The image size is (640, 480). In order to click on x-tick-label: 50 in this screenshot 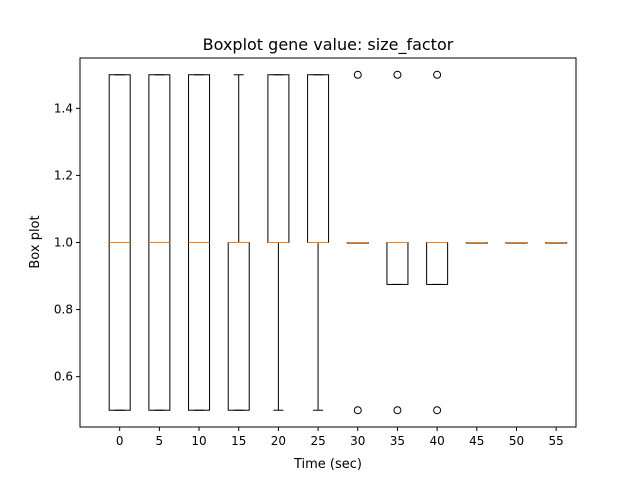, I will do `click(516, 441)`.